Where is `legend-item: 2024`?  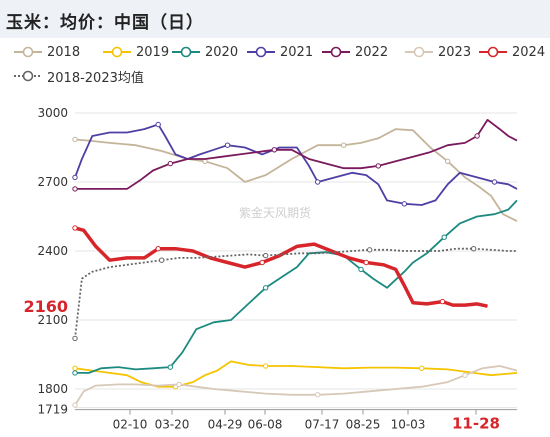
legend-item: 2024 is located at coordinates (512, 52).